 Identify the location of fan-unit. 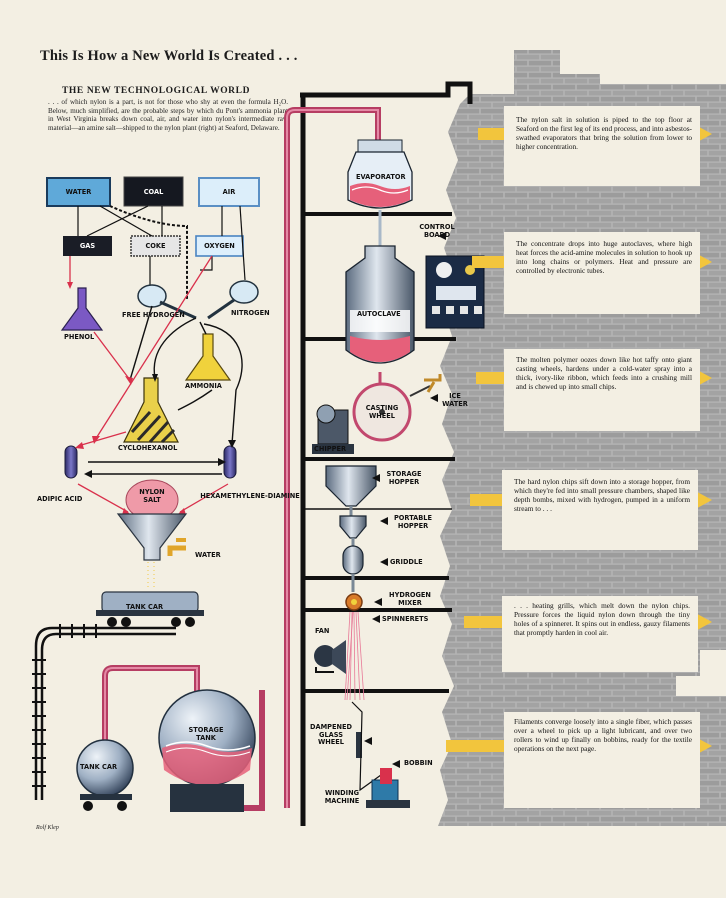
(330, 657).